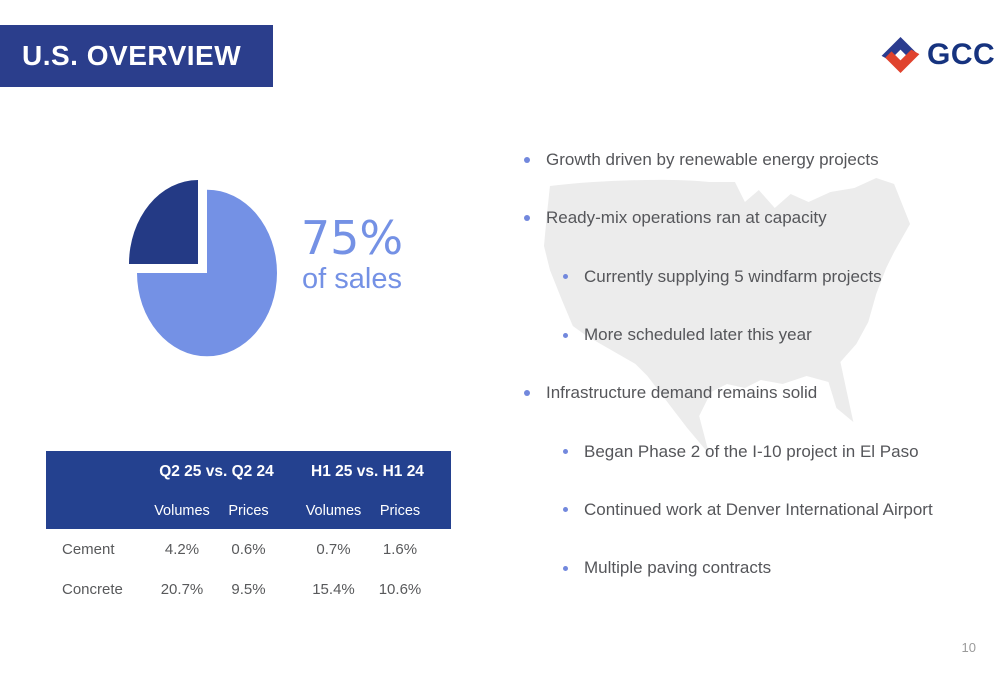 This screenshot has height=685, width=1000. I want to click on bullet-text: Currently supplying 5 windfarm projects, so click(733, 276).